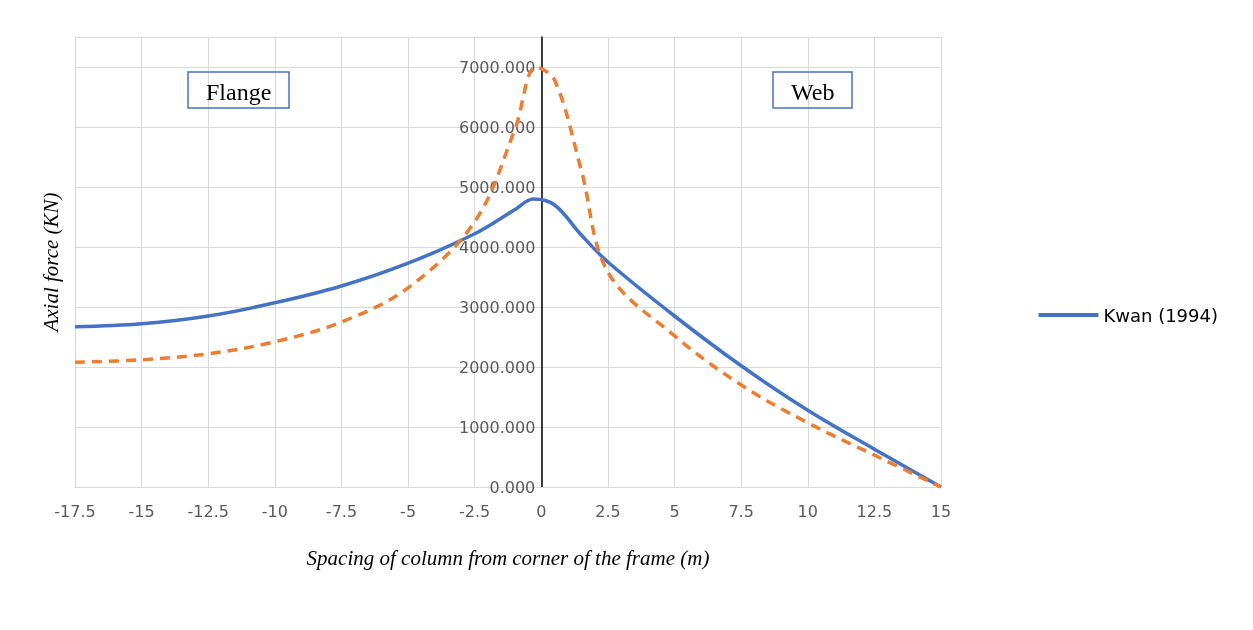 The width and height of the screenshot is (1253, 630). Describe the element at coordinates (141, 511) in the screenshot. I see `x-tick-label: -15` at that location.